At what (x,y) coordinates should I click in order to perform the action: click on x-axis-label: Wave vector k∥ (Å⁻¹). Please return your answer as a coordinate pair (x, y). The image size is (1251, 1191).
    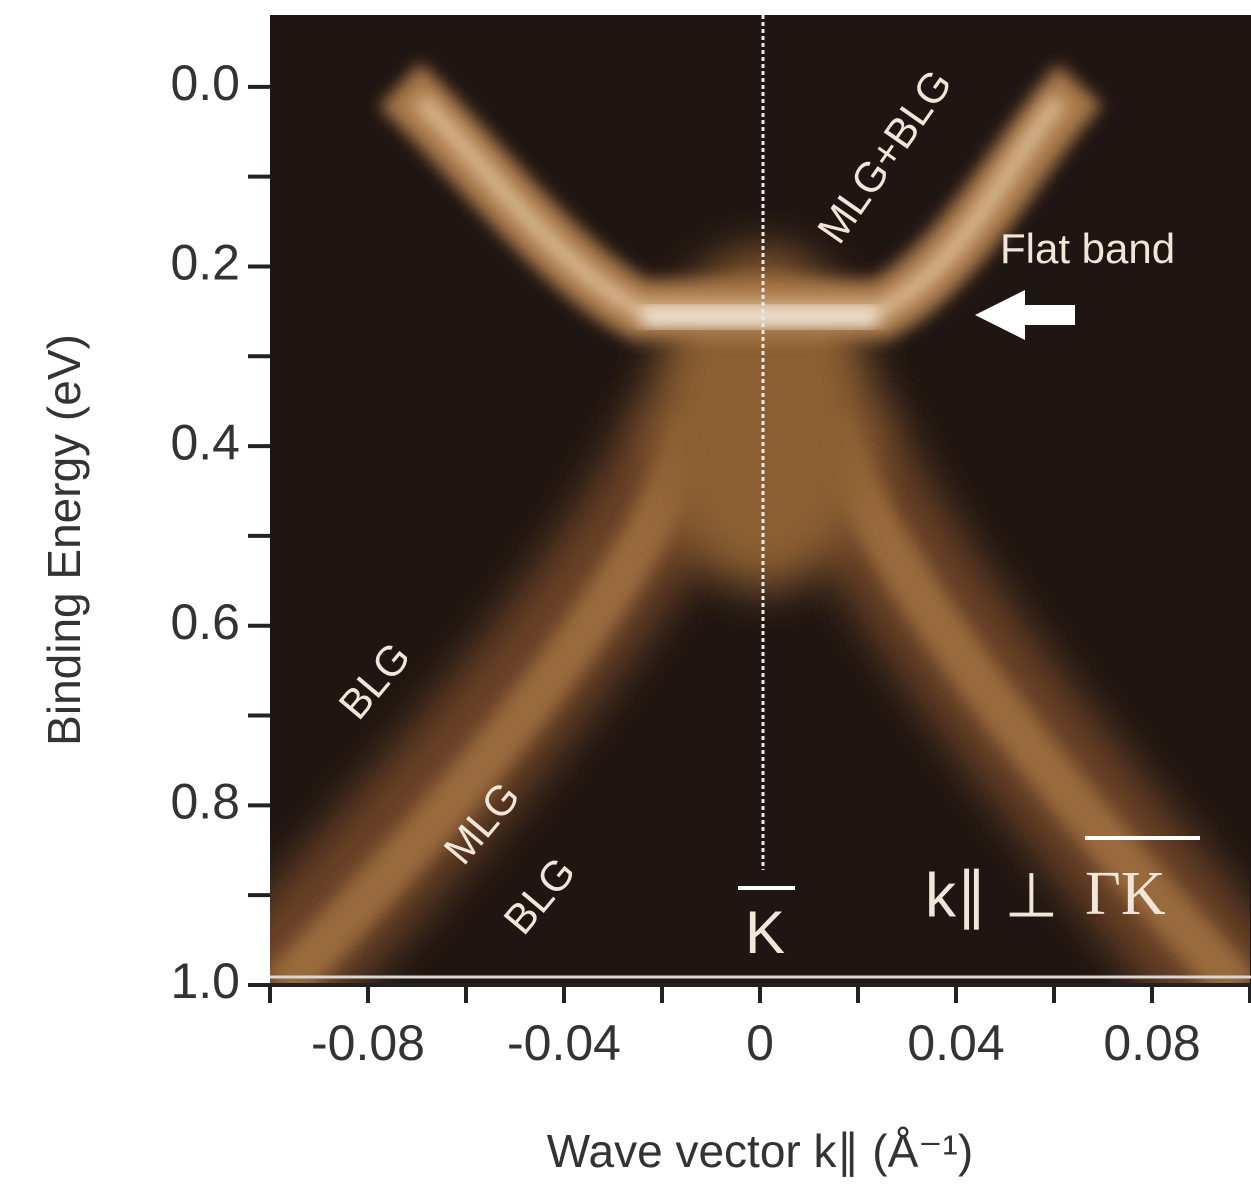
    Looking at the image, I should click on (760, 1151).